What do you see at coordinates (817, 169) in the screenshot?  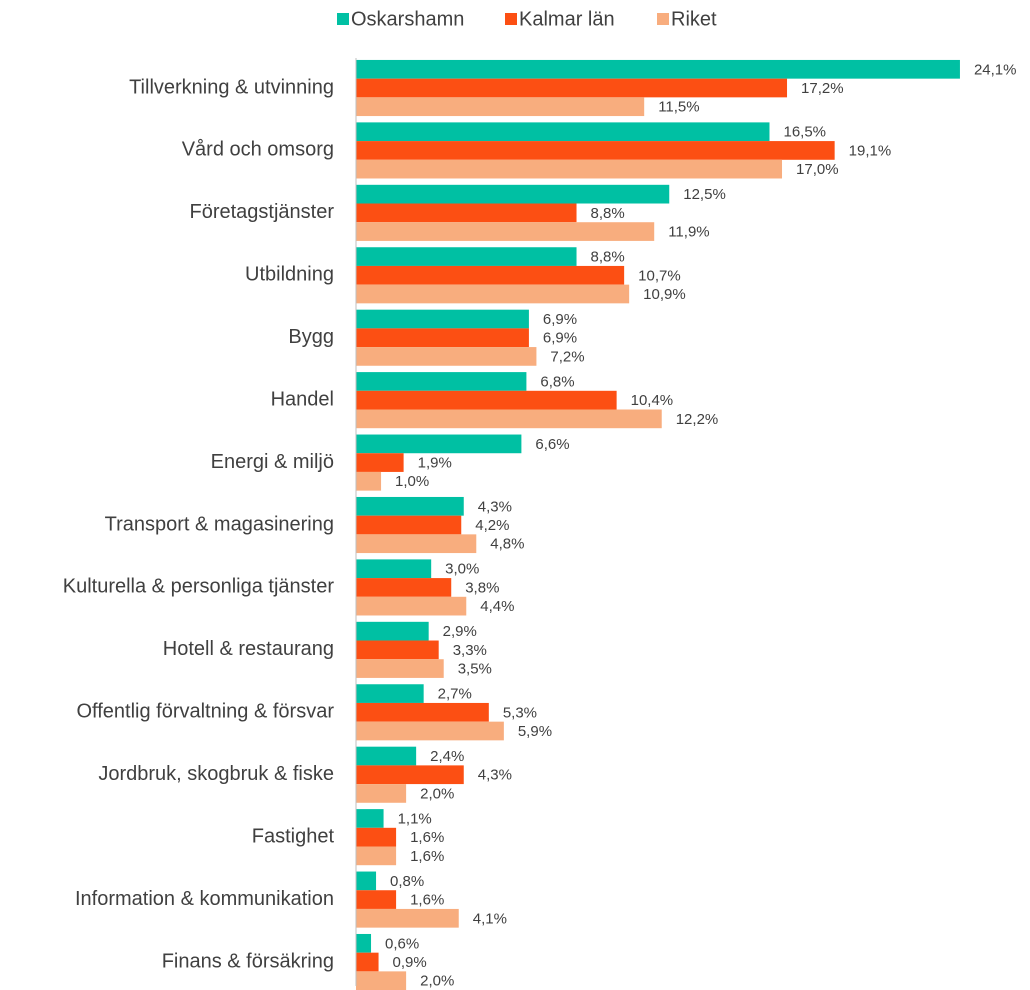 I see `value-label: 17,0%` at bounding box center [817, 169].